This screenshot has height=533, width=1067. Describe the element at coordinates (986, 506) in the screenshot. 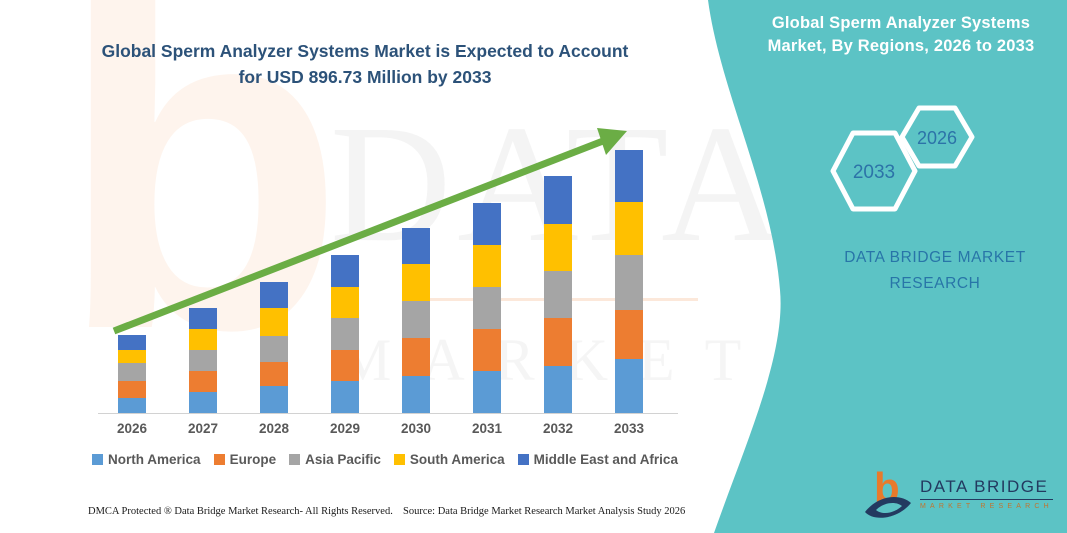

I see `logo-subtitle: MARKET RESEARCH` at that location.